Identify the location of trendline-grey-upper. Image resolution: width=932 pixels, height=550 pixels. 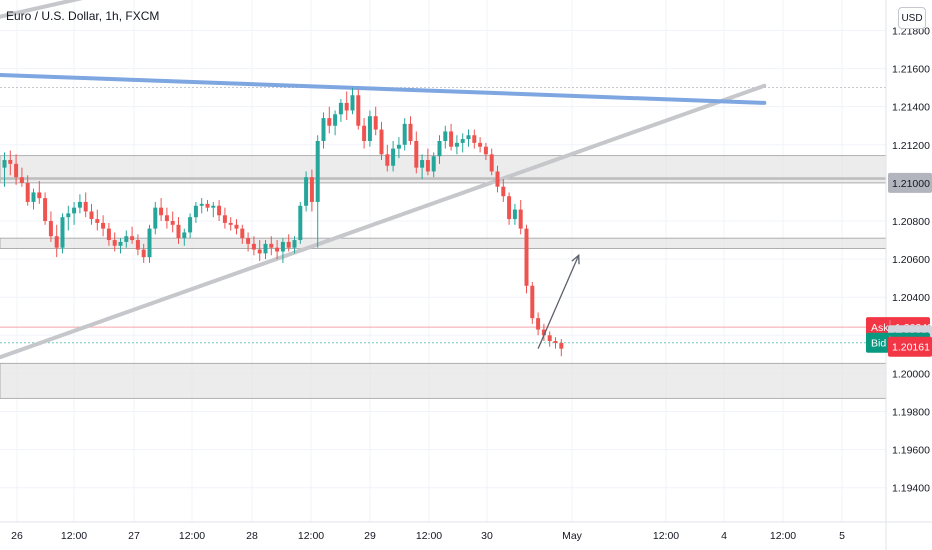
(112, 10).